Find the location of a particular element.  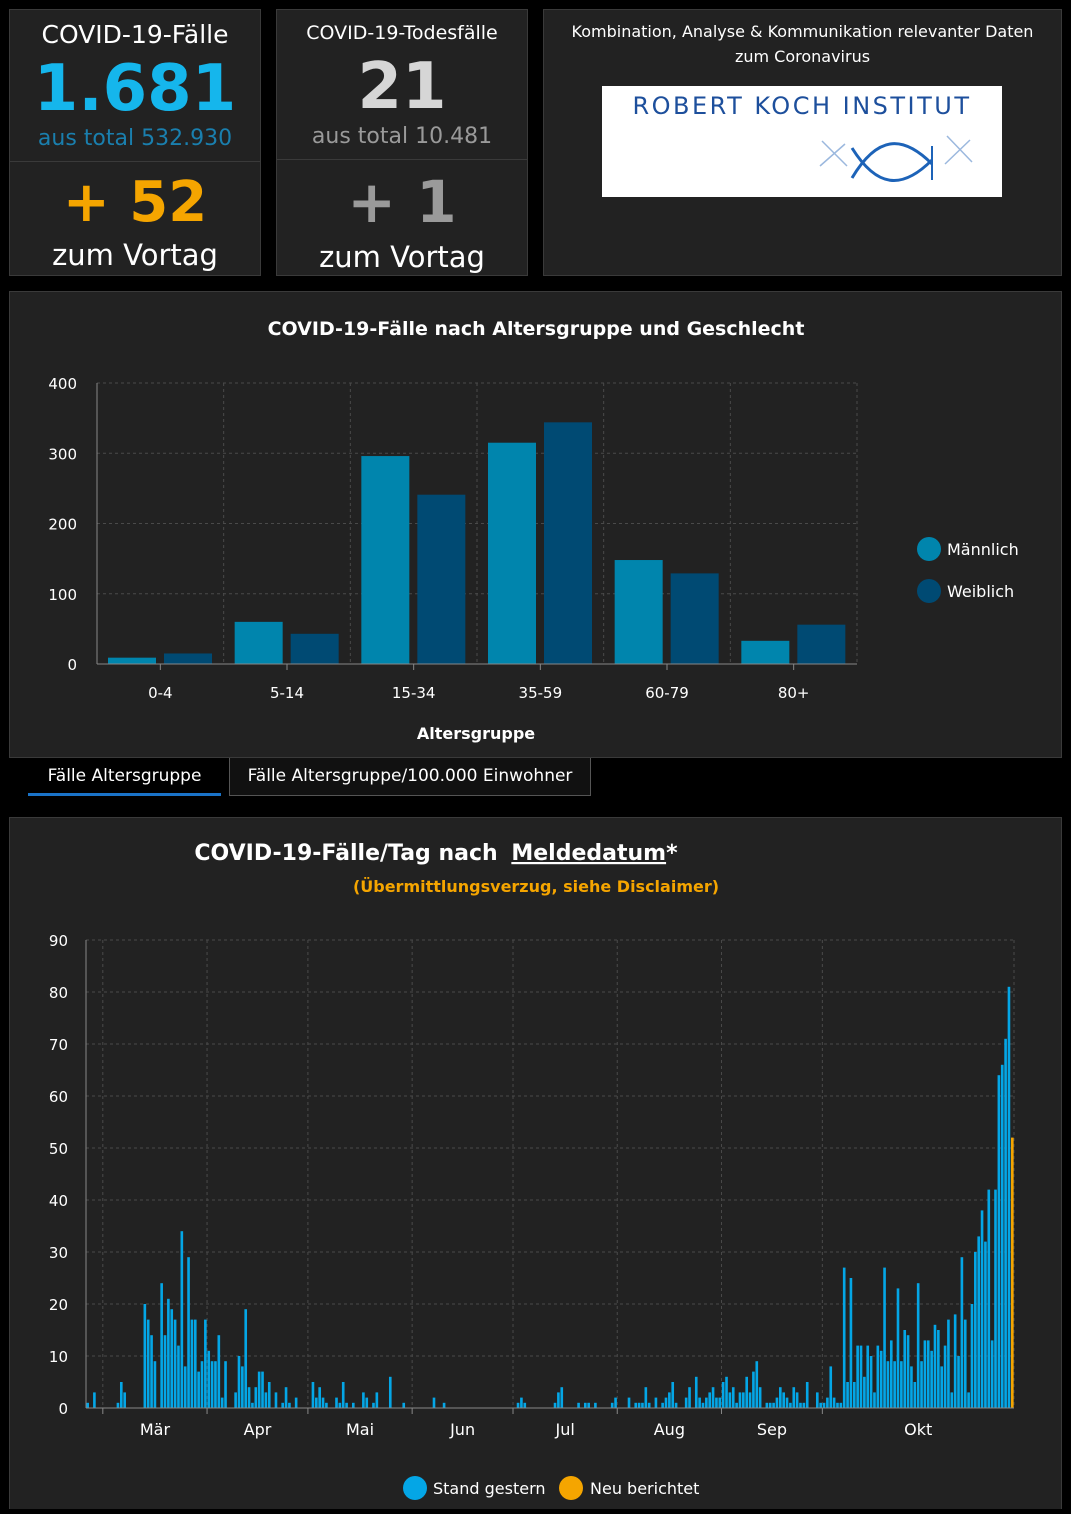

age-bar-female-80+ is located at coordinates (821, 644).